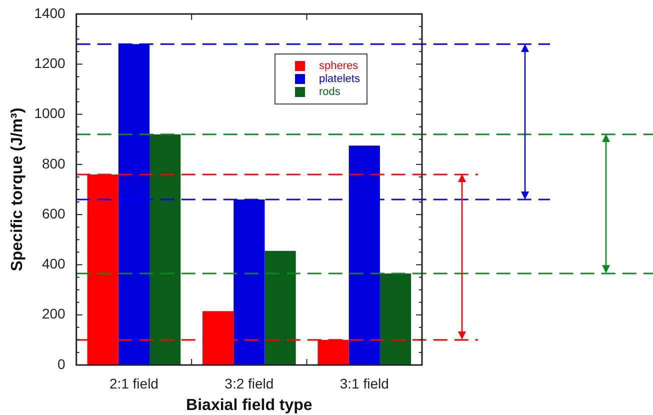  Describe the element at coordinates (17, 190) in the screenshot. I see `y-axis-title: Specific torque (J/m³)` at that location.